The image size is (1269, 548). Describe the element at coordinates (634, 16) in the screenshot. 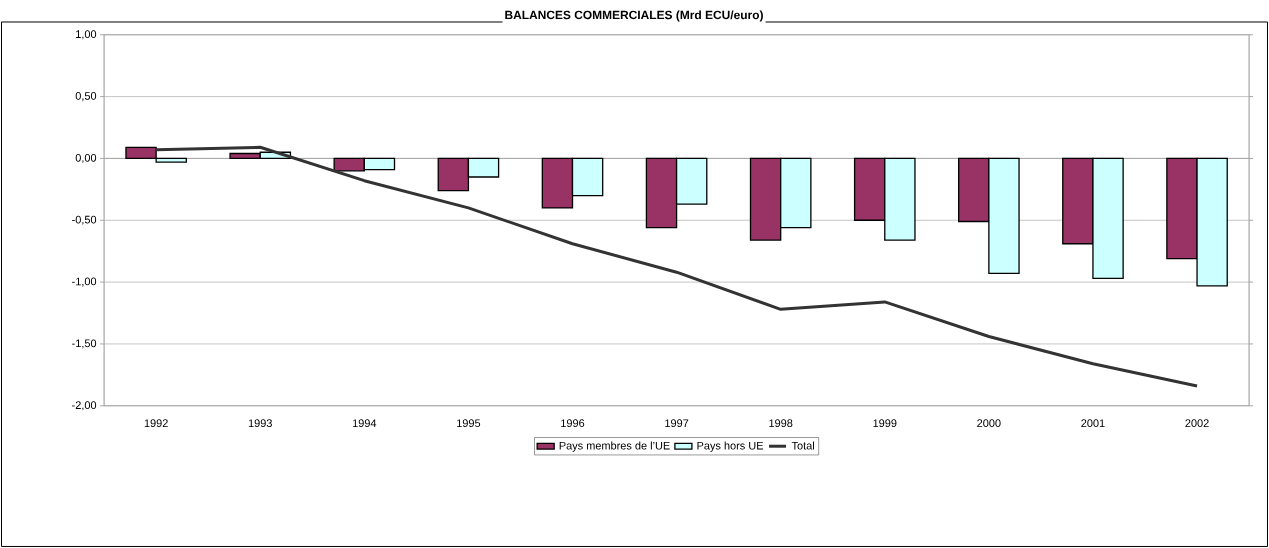

I see `chart-title: BALANCES COMMERCIALES (Mrd ECU/euro)` at that location.